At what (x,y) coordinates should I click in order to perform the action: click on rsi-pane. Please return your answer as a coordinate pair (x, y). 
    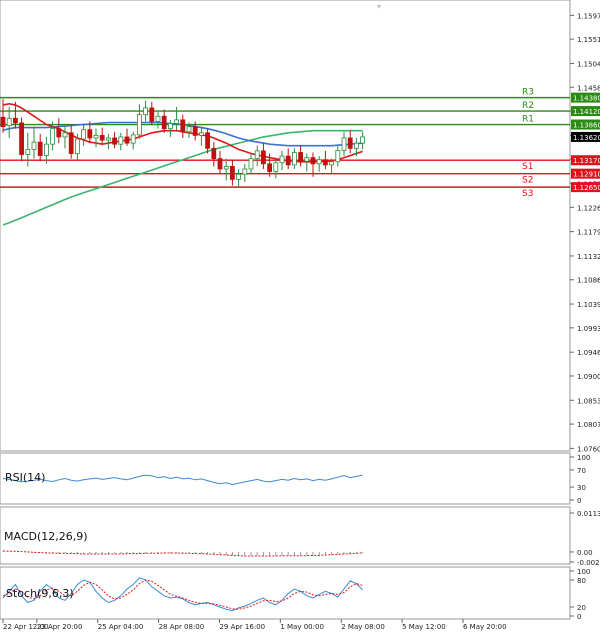
    Looking at the image, I should click on (285, 478).